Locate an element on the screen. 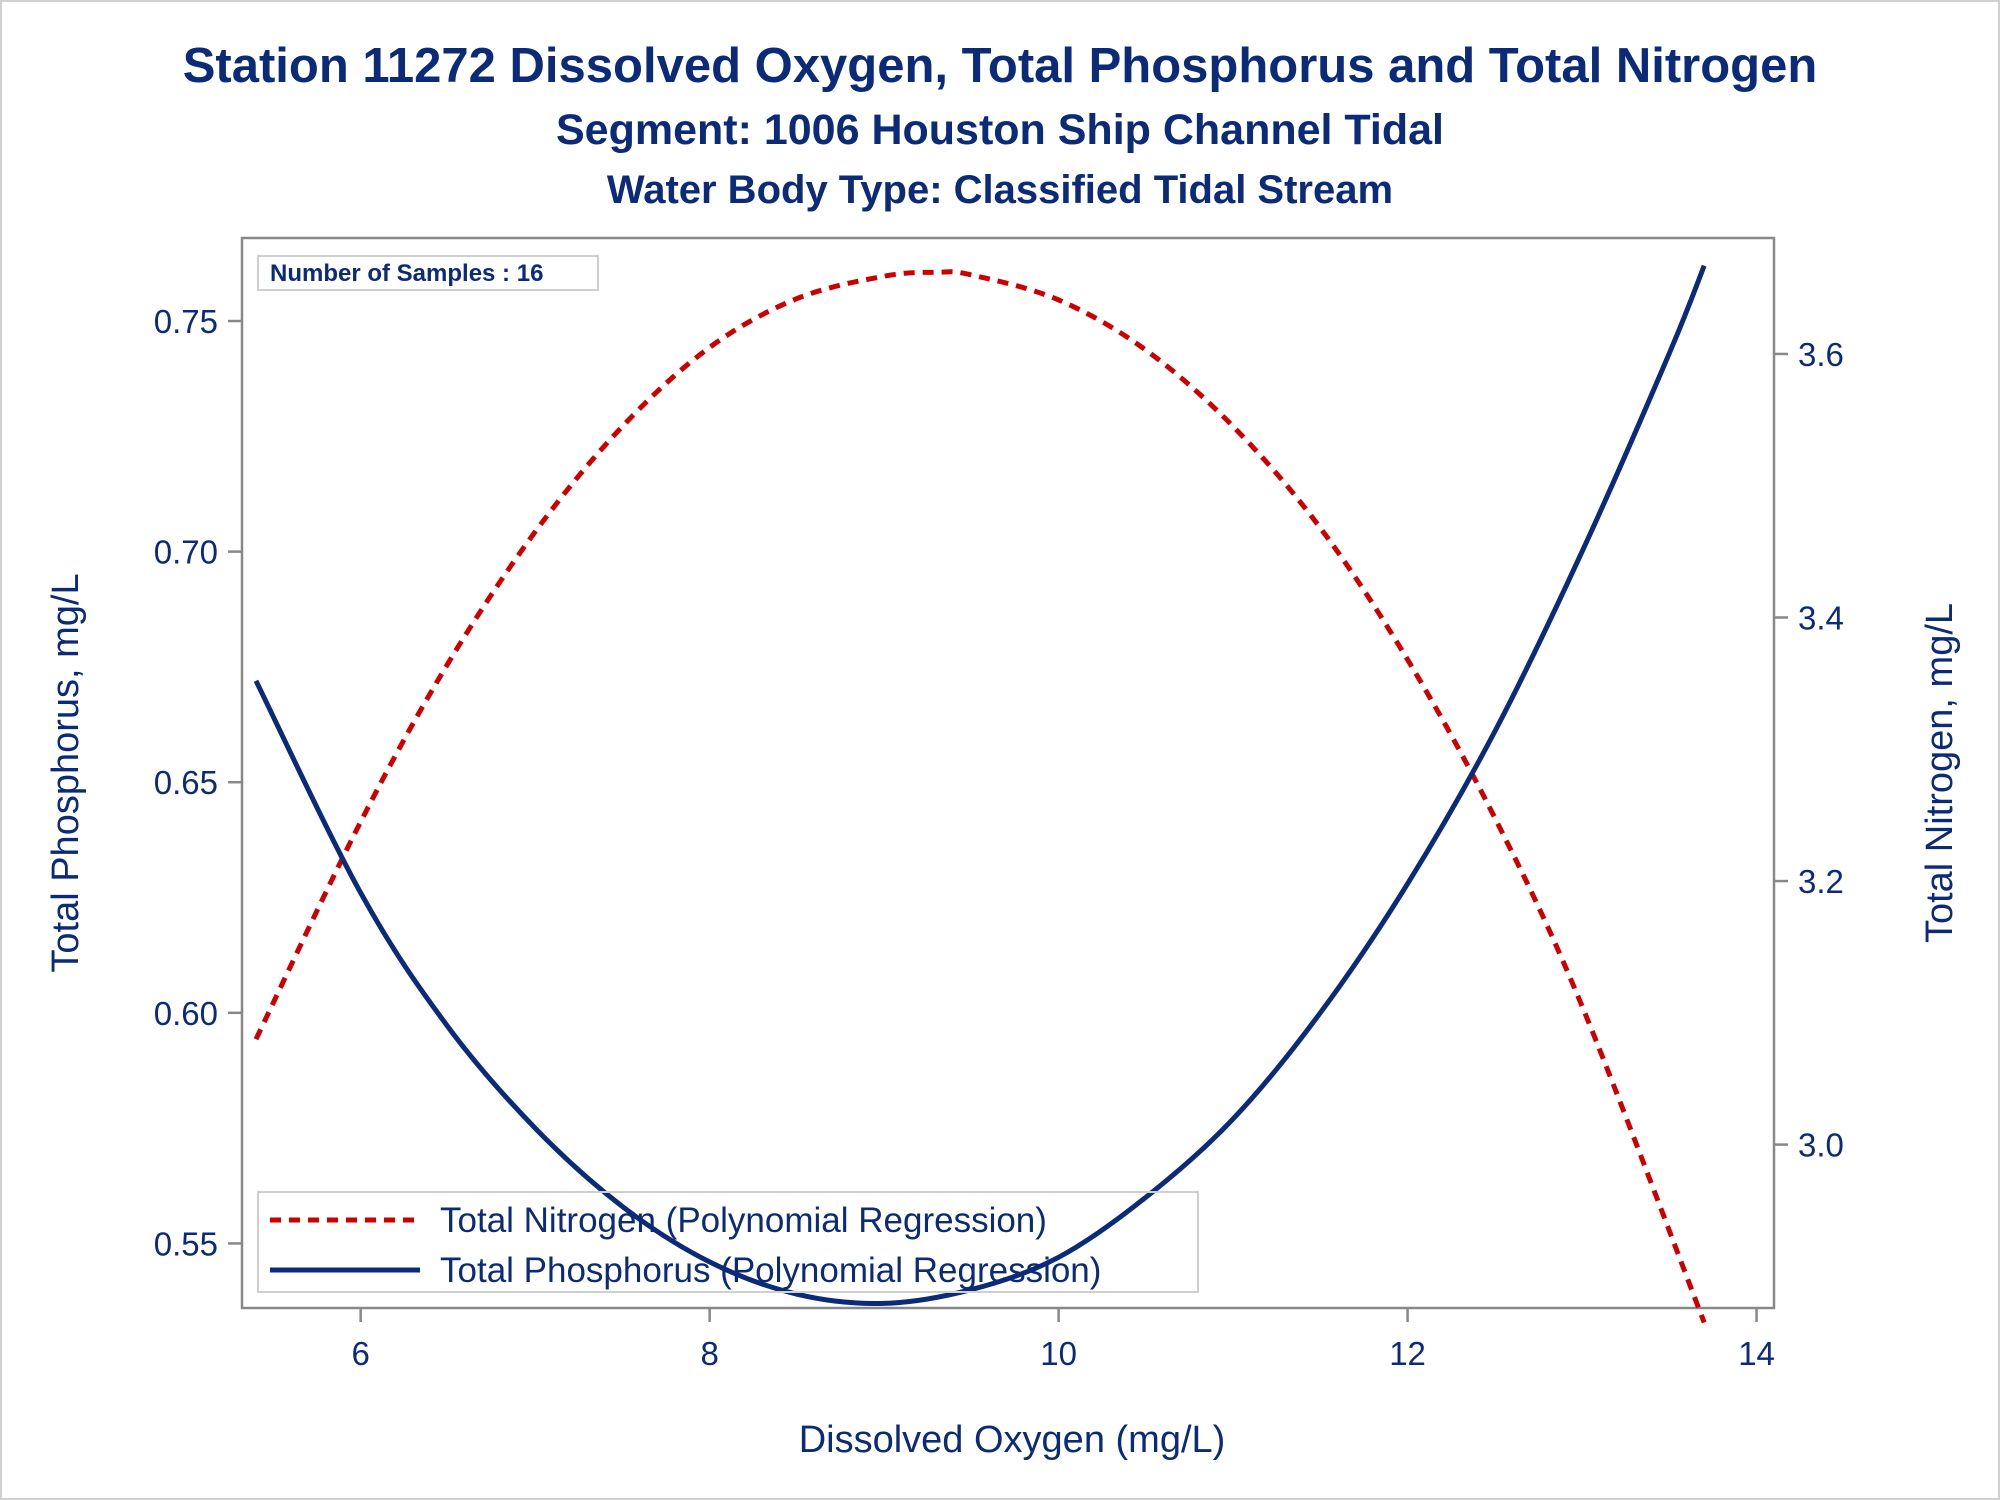 Image resolution: width=2000 pixels, height=1500 pixels. x-tick-label: 6 is located at coordinates (360, 1353).